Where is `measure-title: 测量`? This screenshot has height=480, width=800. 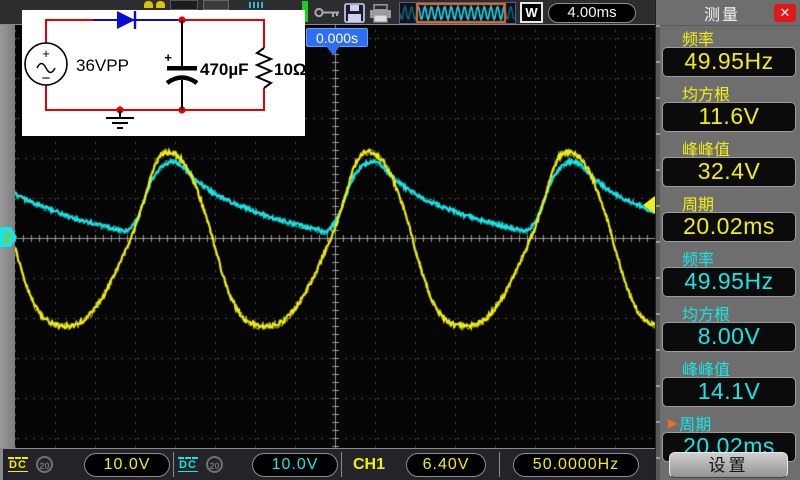
measure-title: 测量 is located at coordinates (721, 15).